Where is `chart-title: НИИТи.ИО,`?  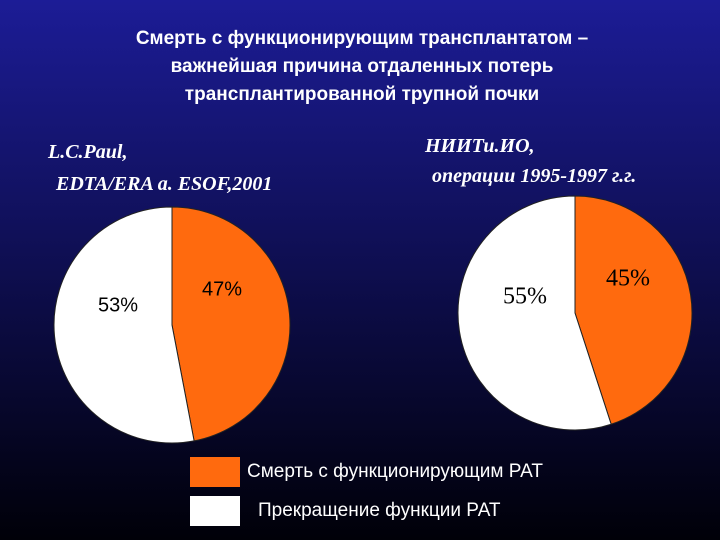 chart-title: НИИТи.ИО, is located at coordinates (479, 146).